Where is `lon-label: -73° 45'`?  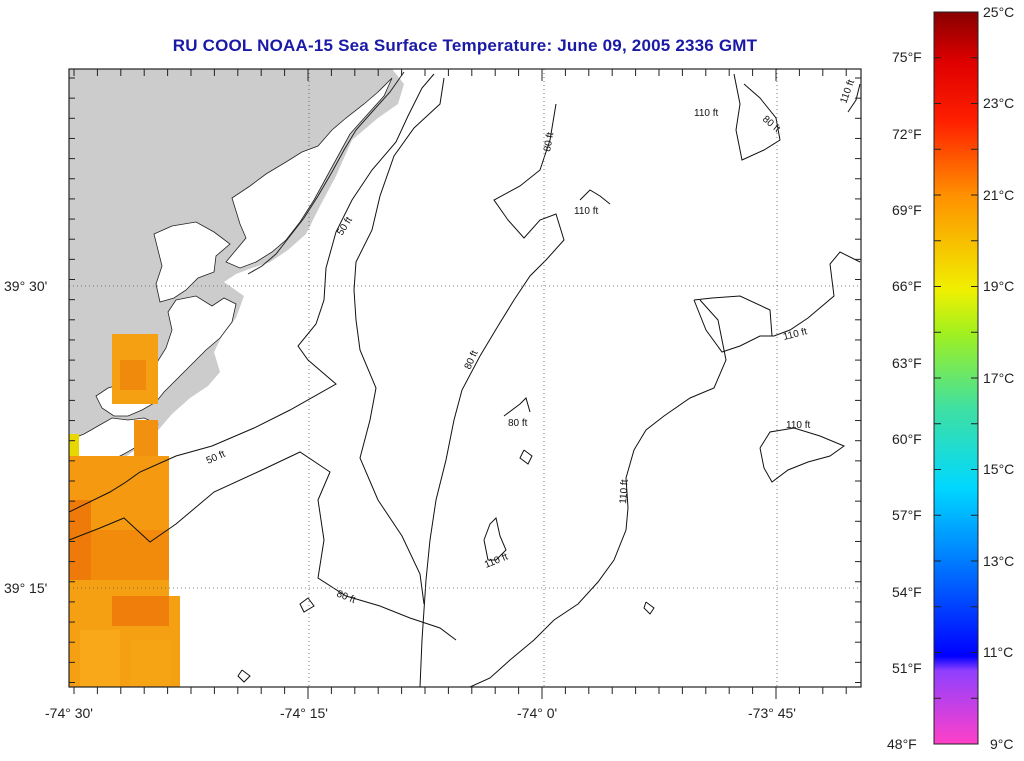
lon-label: -73° 45' is located at coordinates (772, 713).